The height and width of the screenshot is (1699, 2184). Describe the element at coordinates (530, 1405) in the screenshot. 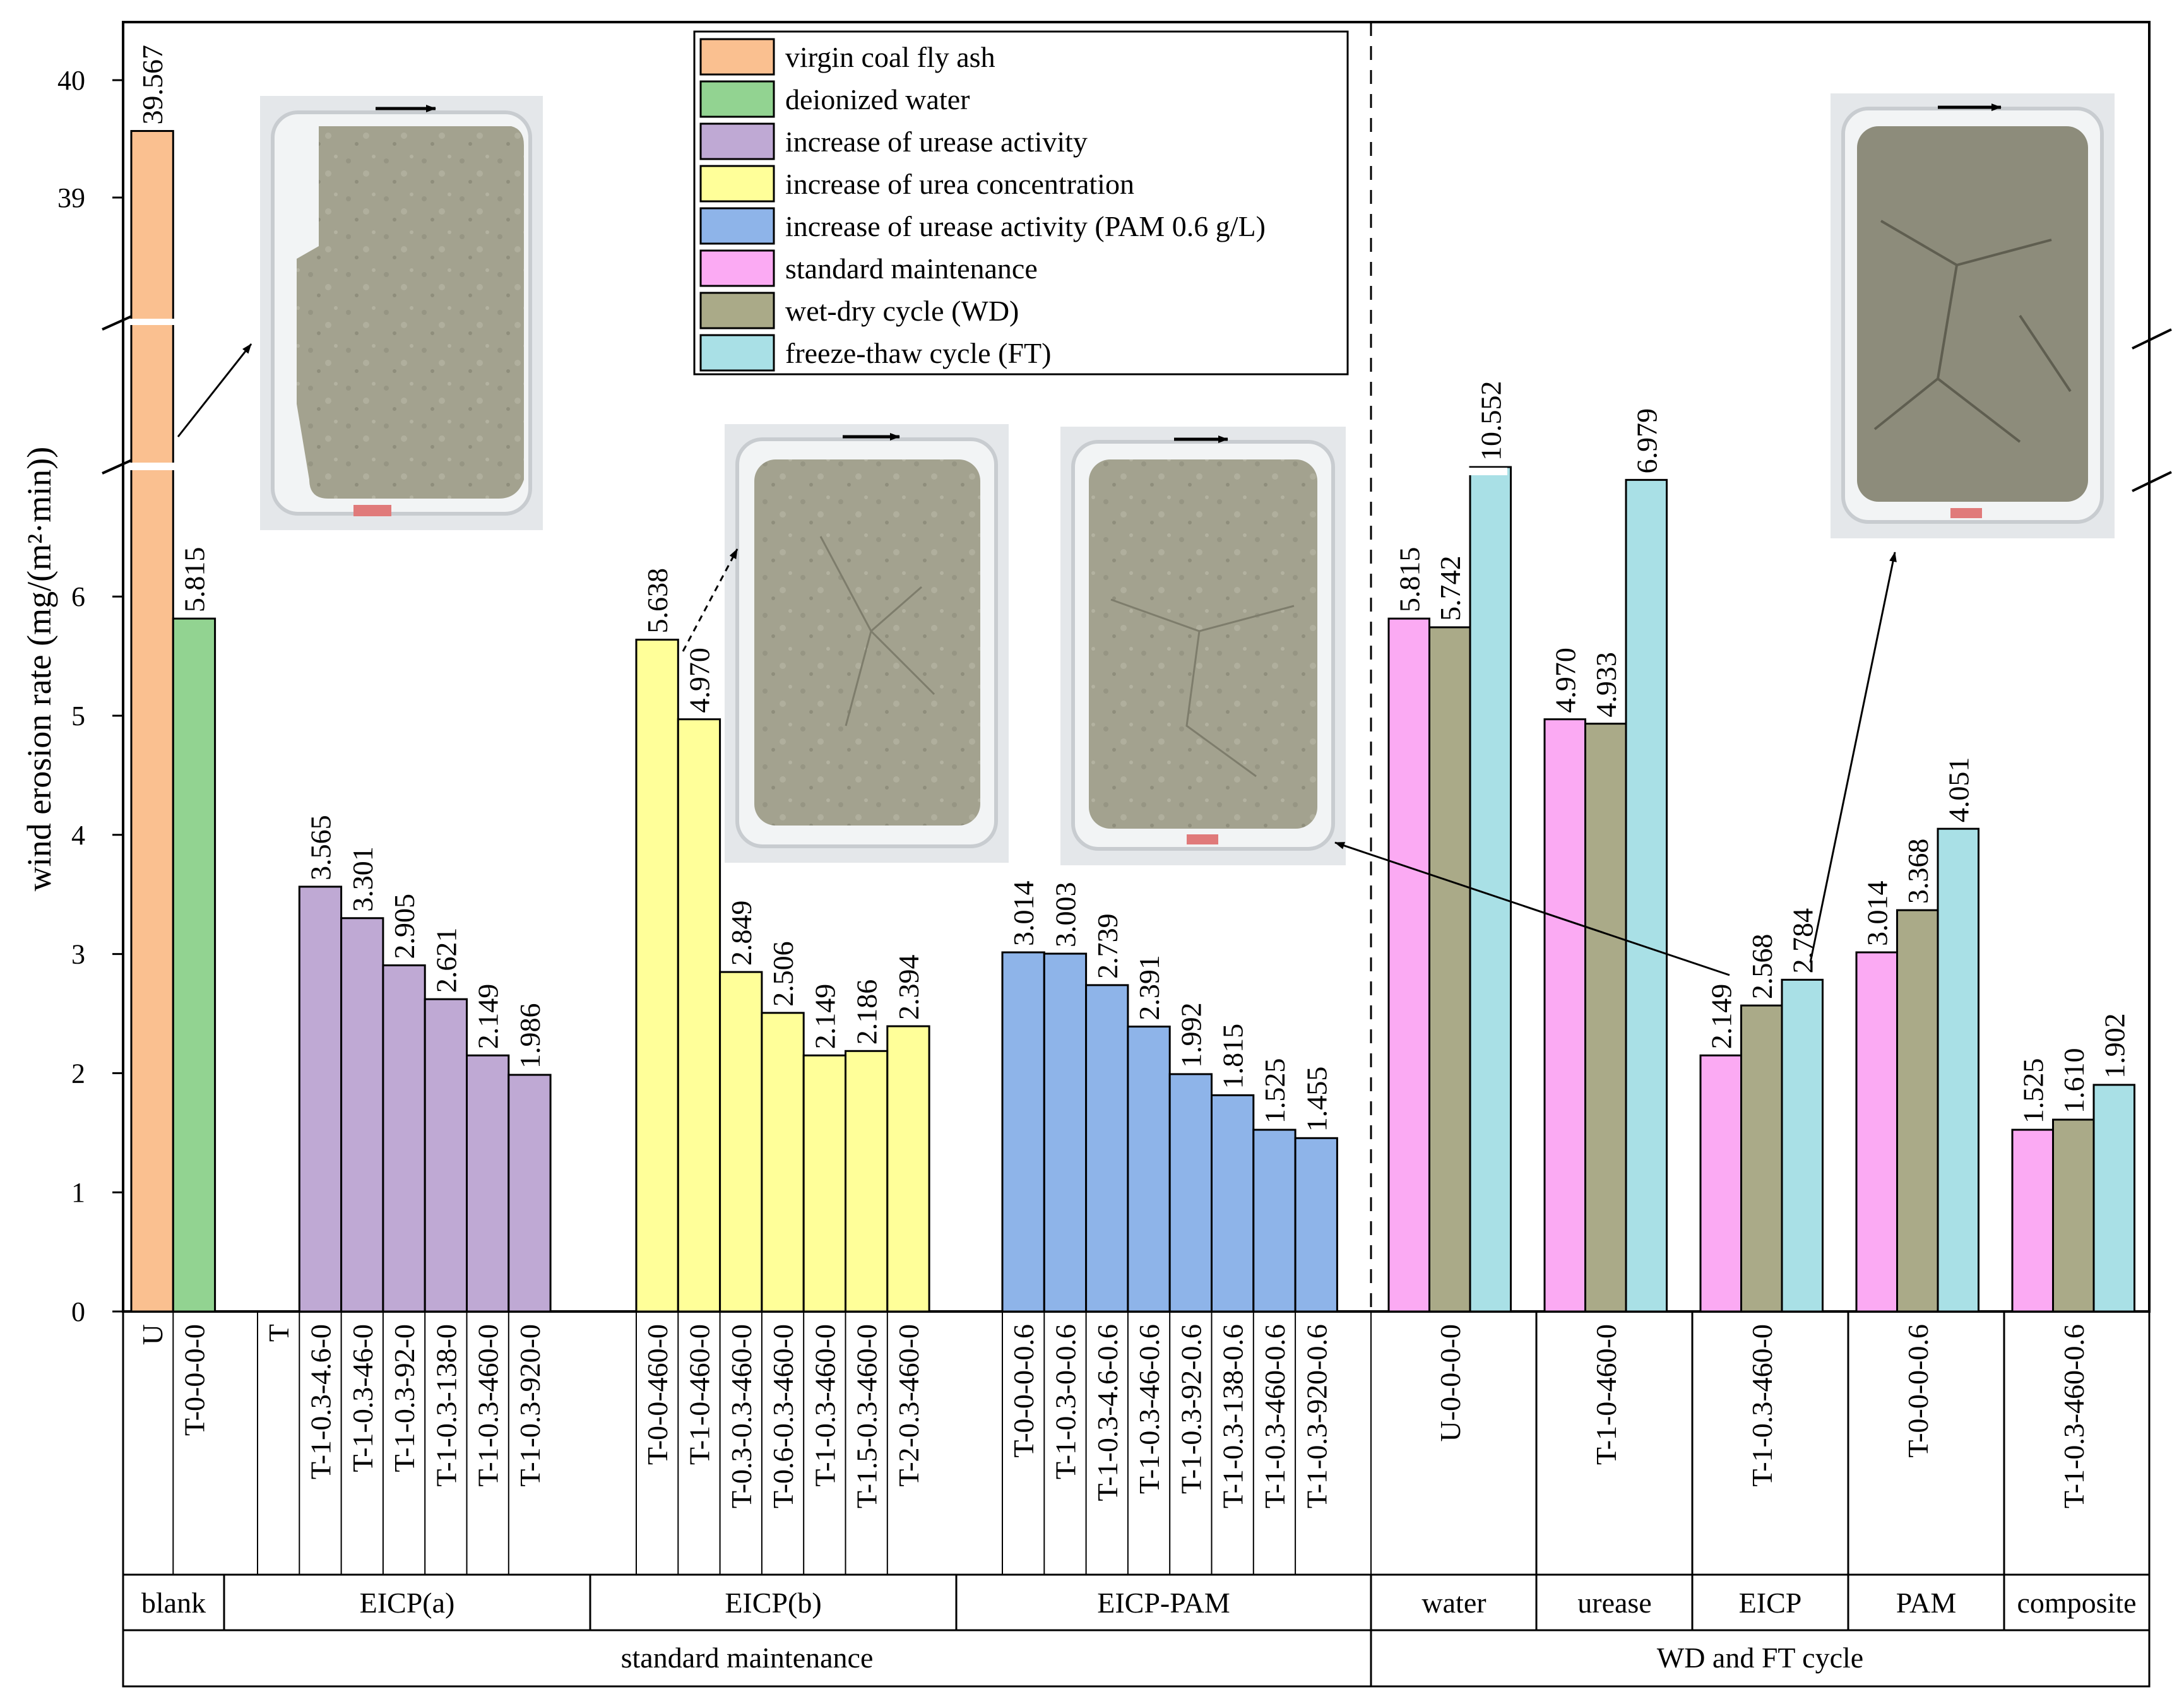

I see `category-label-8: T-1-0.3-920-0` at that location.